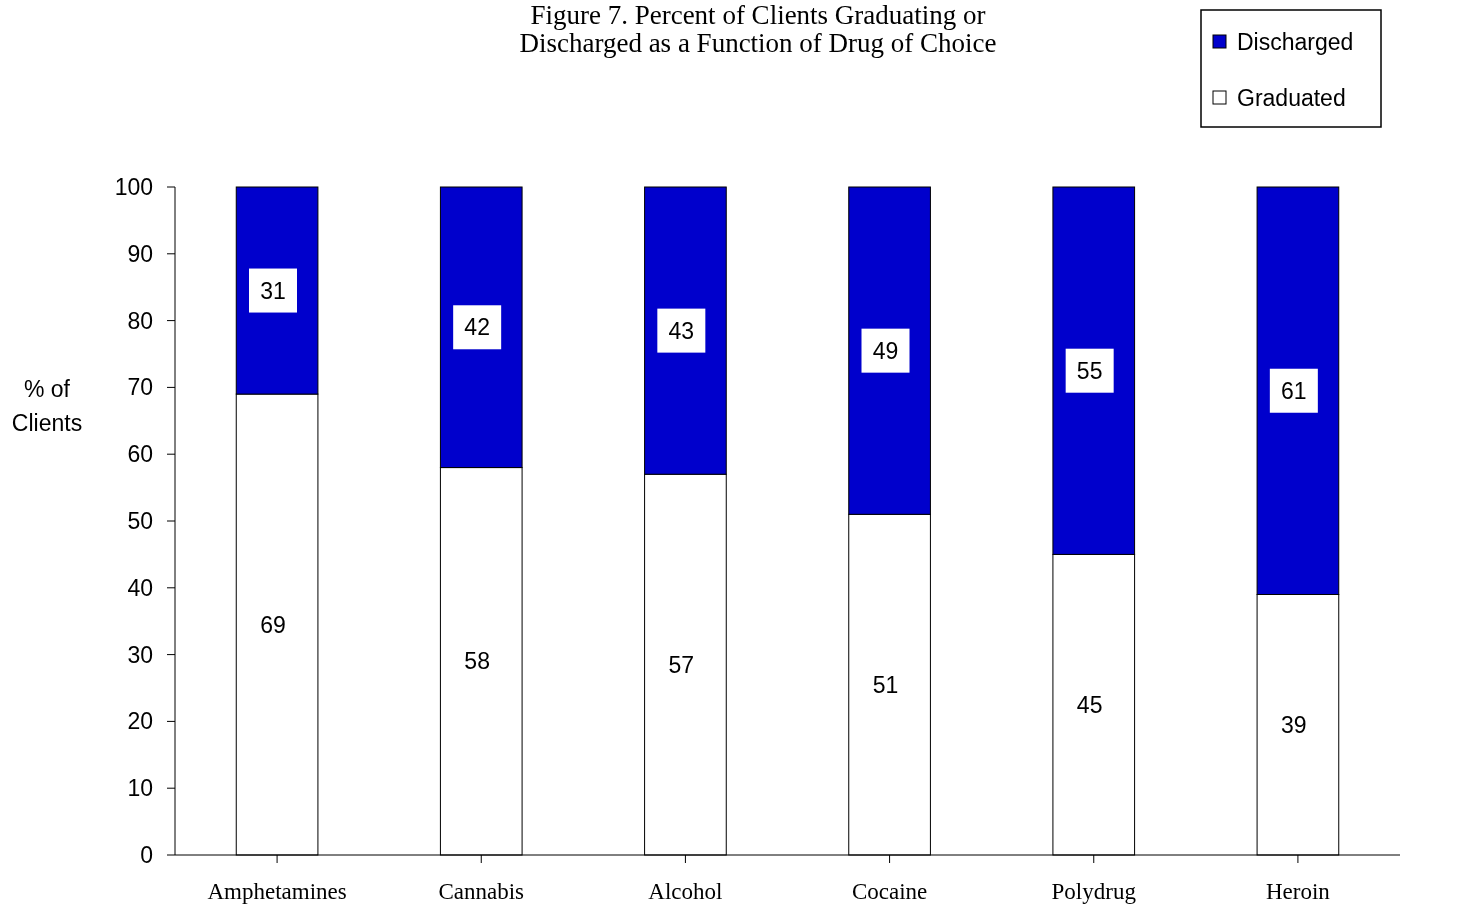 This screenshot has width=1465, height=905. I want to click on x-tick-label: Cocaine, so click(889, 891).